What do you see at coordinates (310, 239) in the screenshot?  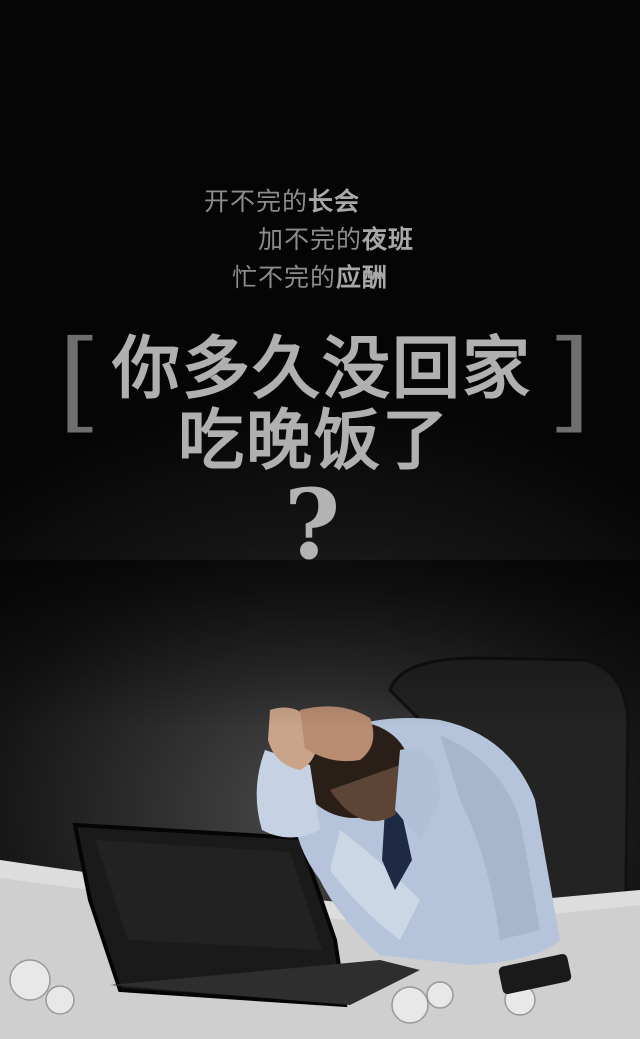 I see `tagline-2-normal: 加不完的` at bounding box center [310, 239].